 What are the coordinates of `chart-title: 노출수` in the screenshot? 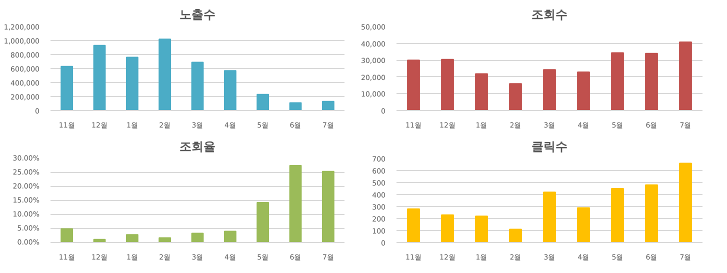 It's located at (198, 15).